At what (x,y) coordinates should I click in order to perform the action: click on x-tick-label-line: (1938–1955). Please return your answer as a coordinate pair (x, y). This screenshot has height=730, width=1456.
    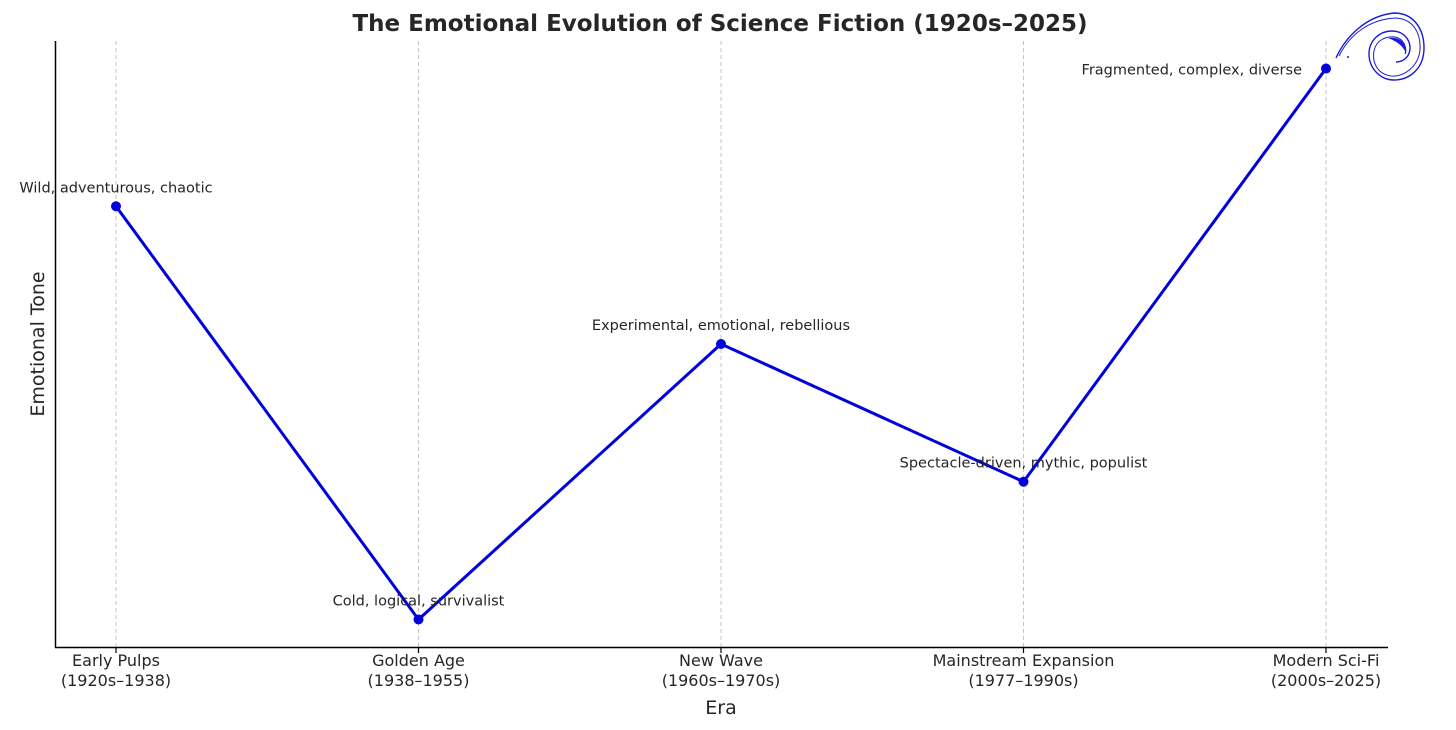
    Looking at the image, I should click on (419, 680).